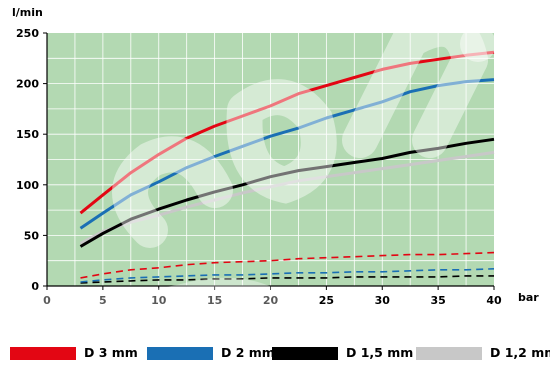 This screenshot has height=367, width=550. Describe the element at coordinates (27, 84) in the screenshot. I see `y-tick-label: 200` at that location.